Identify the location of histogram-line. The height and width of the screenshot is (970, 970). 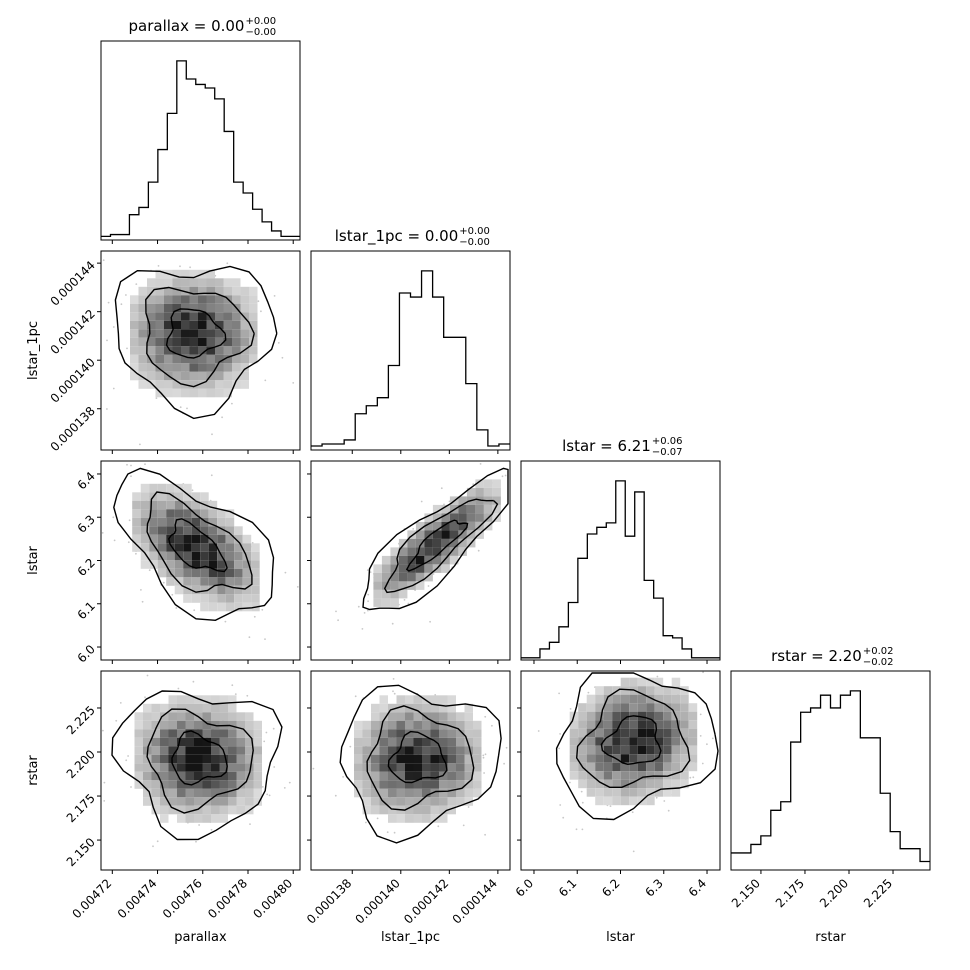
(620, 569).